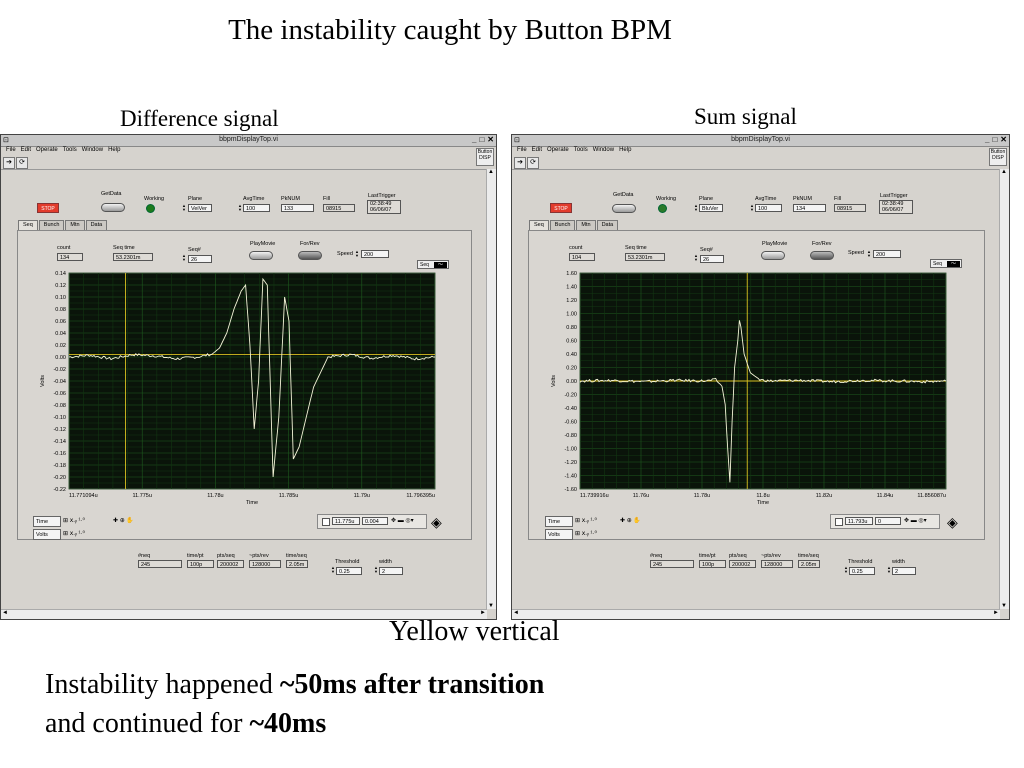 This screenshot has width=1024, height=768. I want to click on cursor-y-value: 0, so click(888, 521).